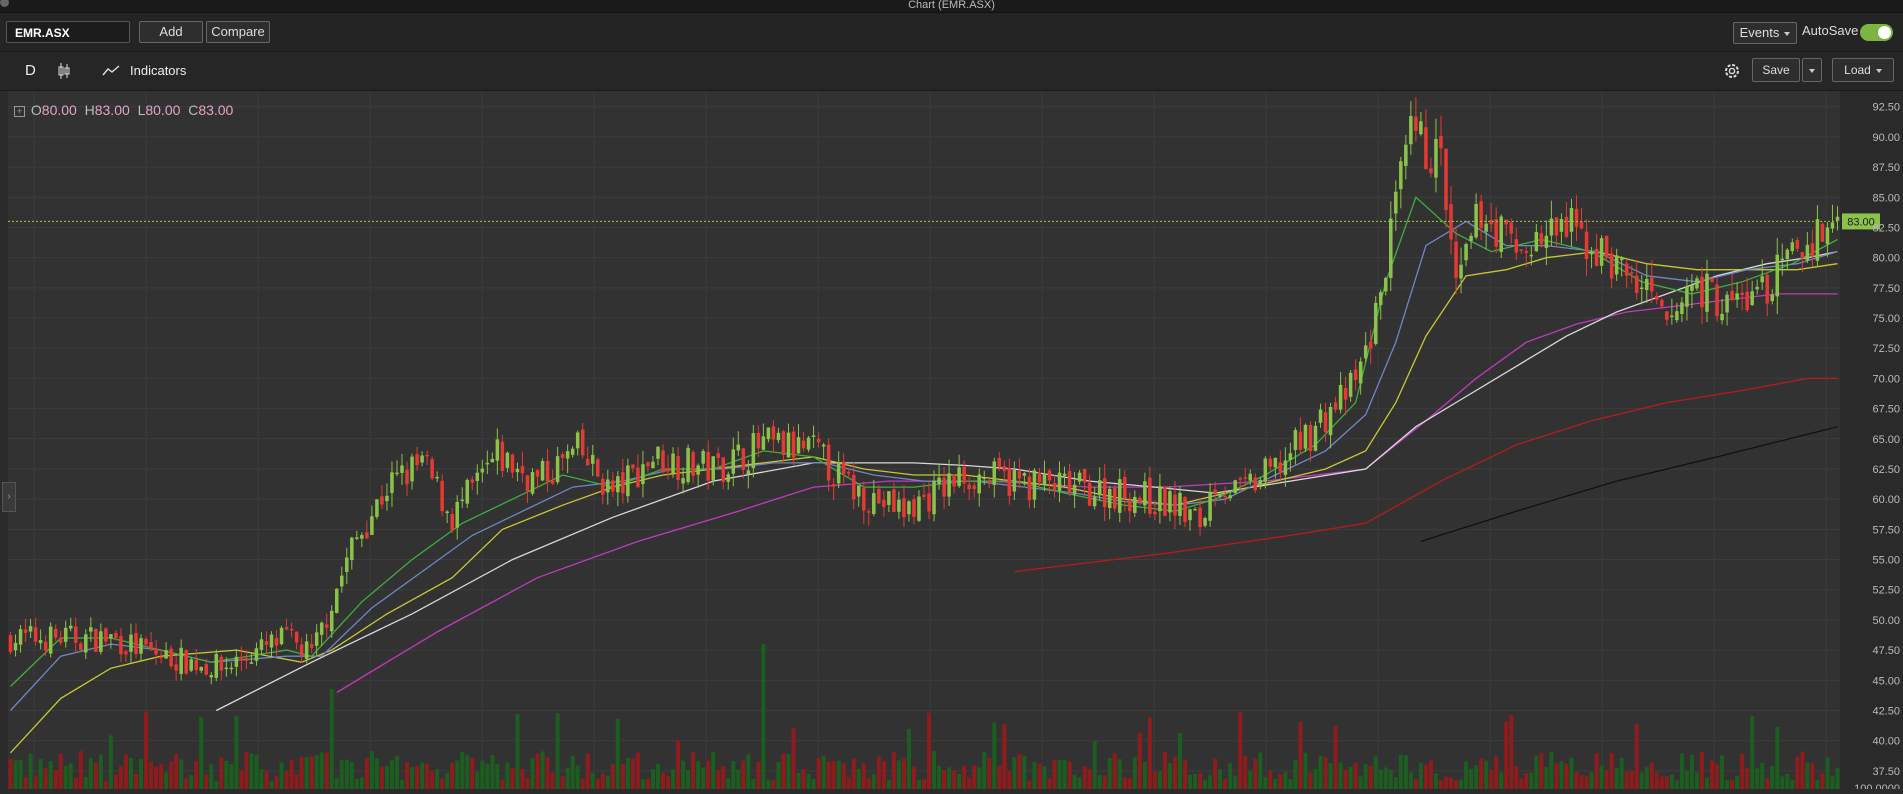 This screenshot has height=794, width=1903. Describe the element at coordinates (36, 110) in the screenshot. I see `open-label: O` at that location.